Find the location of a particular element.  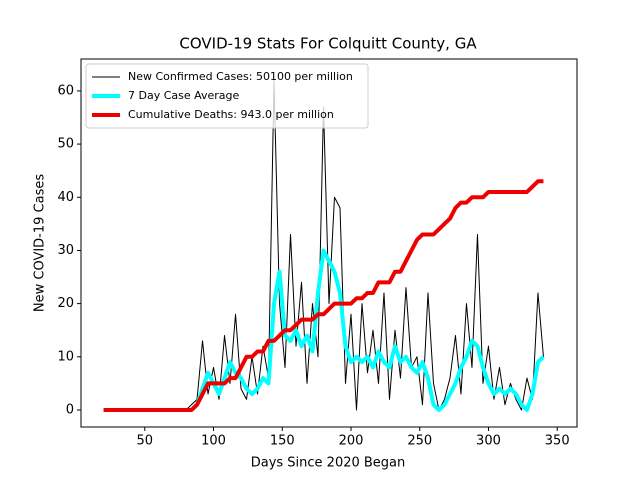

y-tick-label: 30 is located at coordinates (65, 250).